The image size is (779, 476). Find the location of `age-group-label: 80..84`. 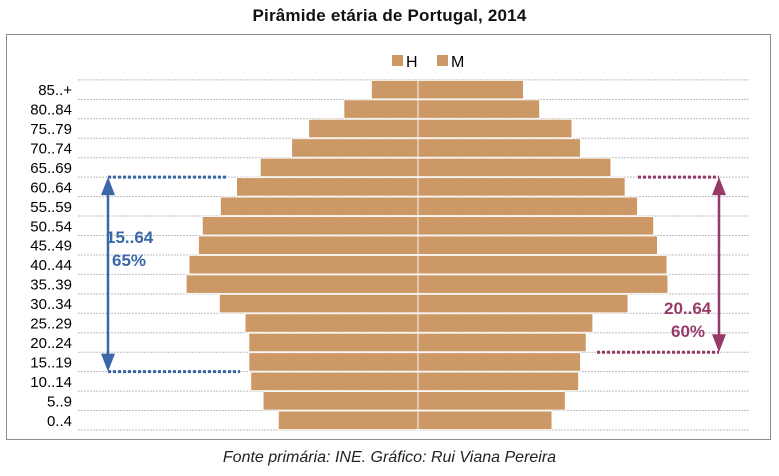

age-group-label: 80..84 is located at coordinates (51, 110).